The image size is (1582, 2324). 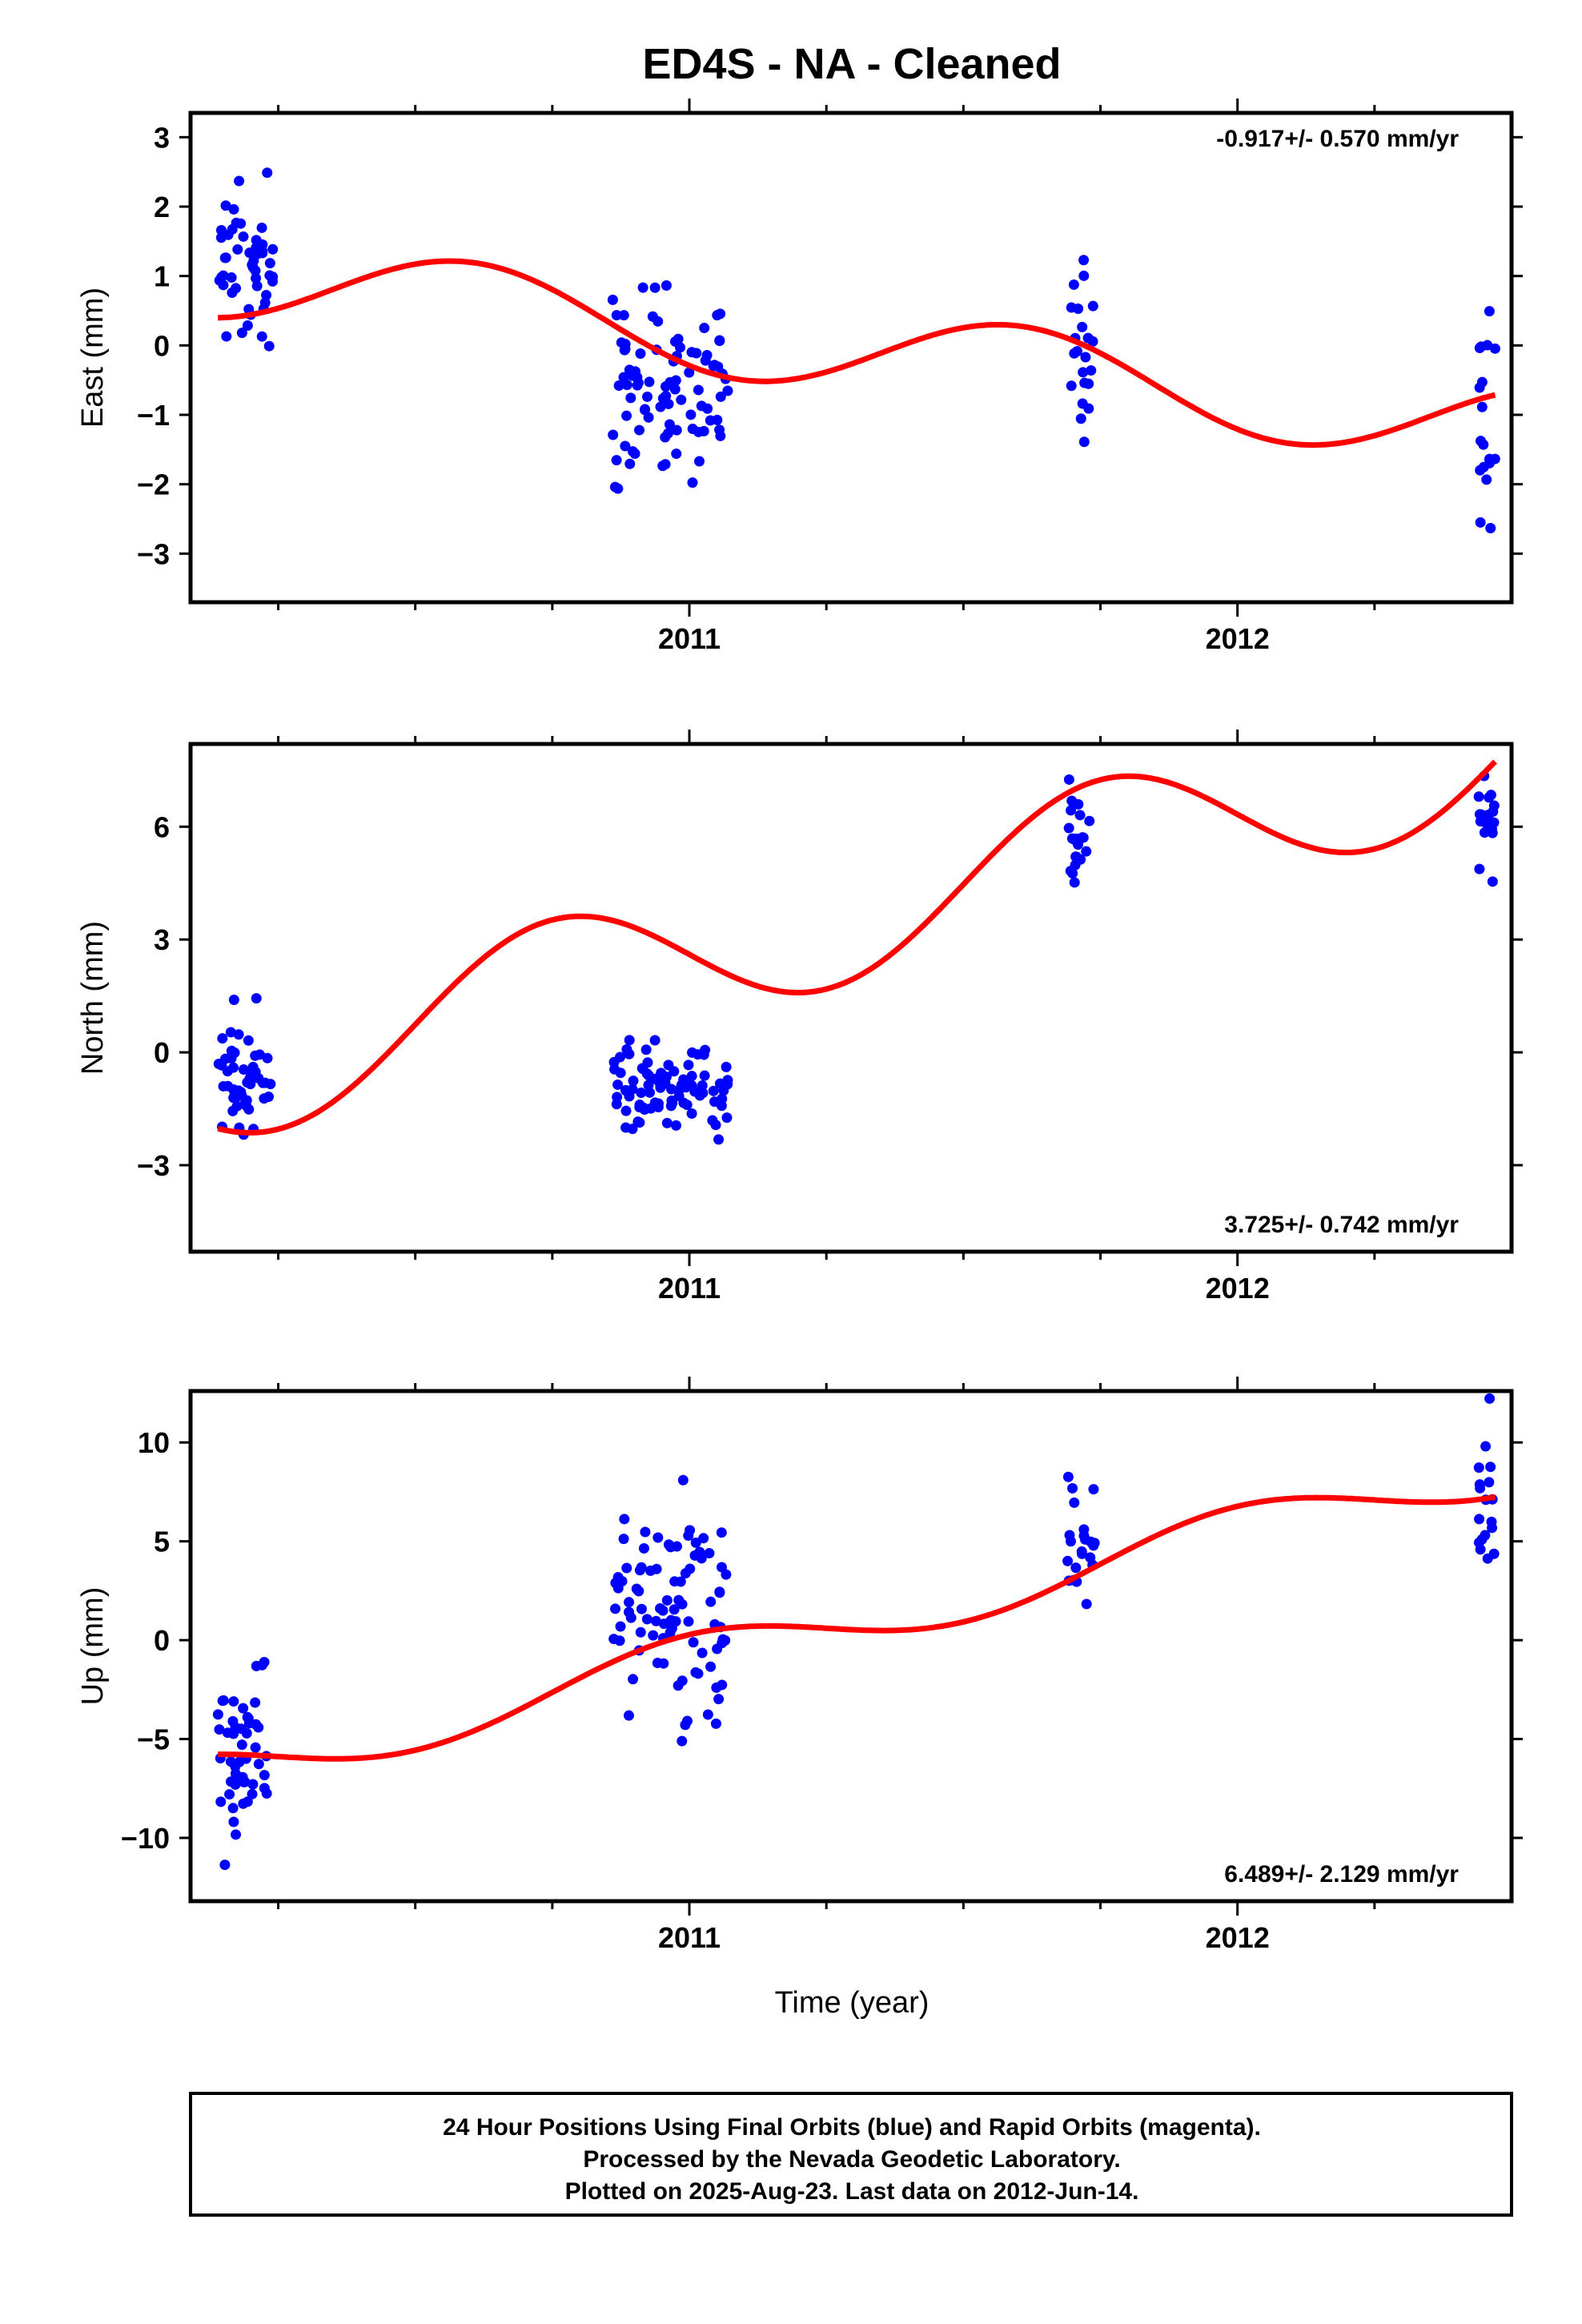 What do you see at coordinates (851, 64) in the screenshot?
I see `chart-title: ED4S - NA - Cleaned` at bounding box center [851, 64].